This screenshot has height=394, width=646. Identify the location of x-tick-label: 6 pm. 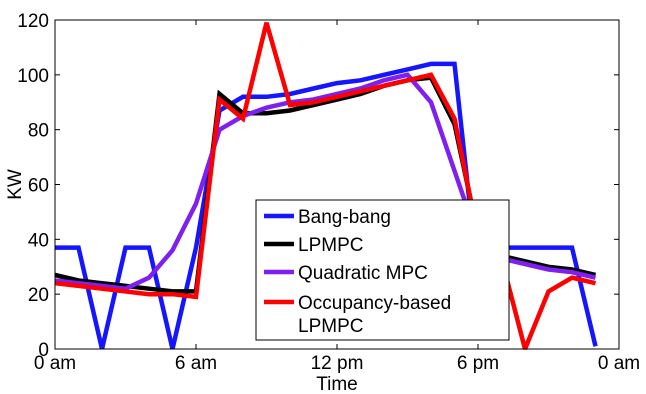
(478, 363).